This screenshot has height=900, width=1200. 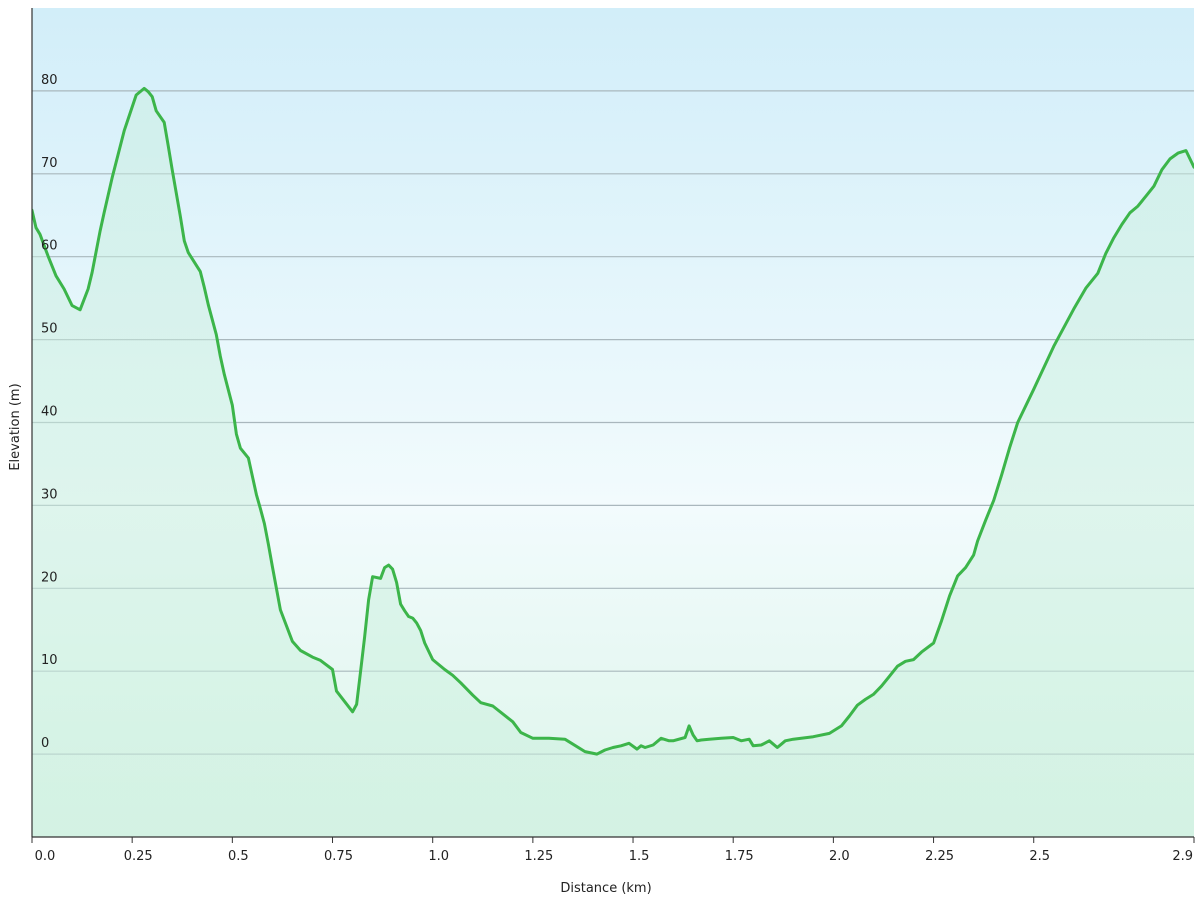 I want to click on x-axis-title: Distance (km), so click(x=605, y=888).